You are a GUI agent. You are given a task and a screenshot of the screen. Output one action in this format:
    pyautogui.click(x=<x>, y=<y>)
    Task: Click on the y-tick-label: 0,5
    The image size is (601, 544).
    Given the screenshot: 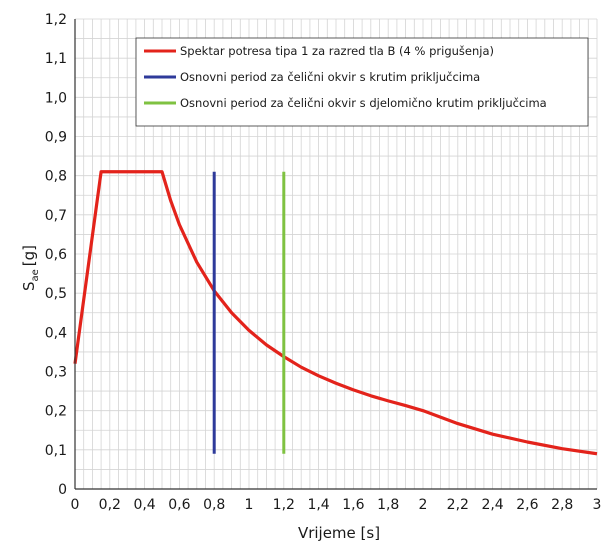 What is the action you would take?
    pyautogui.click(x=56, y=294)
    